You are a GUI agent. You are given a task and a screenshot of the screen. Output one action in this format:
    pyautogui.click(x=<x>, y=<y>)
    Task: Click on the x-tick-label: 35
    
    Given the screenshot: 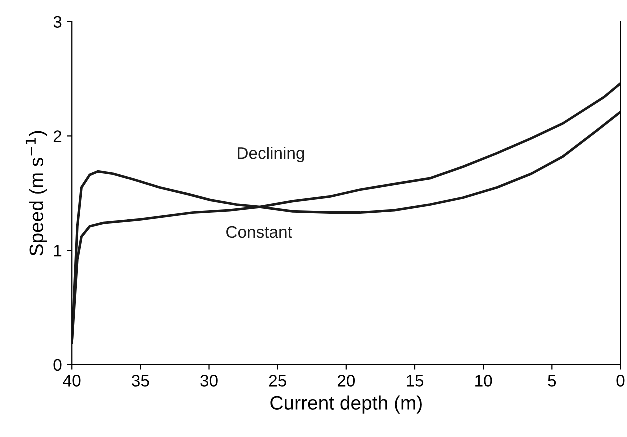 What is the action you would take?
    pyautogui.click(x=141, y=381)
    